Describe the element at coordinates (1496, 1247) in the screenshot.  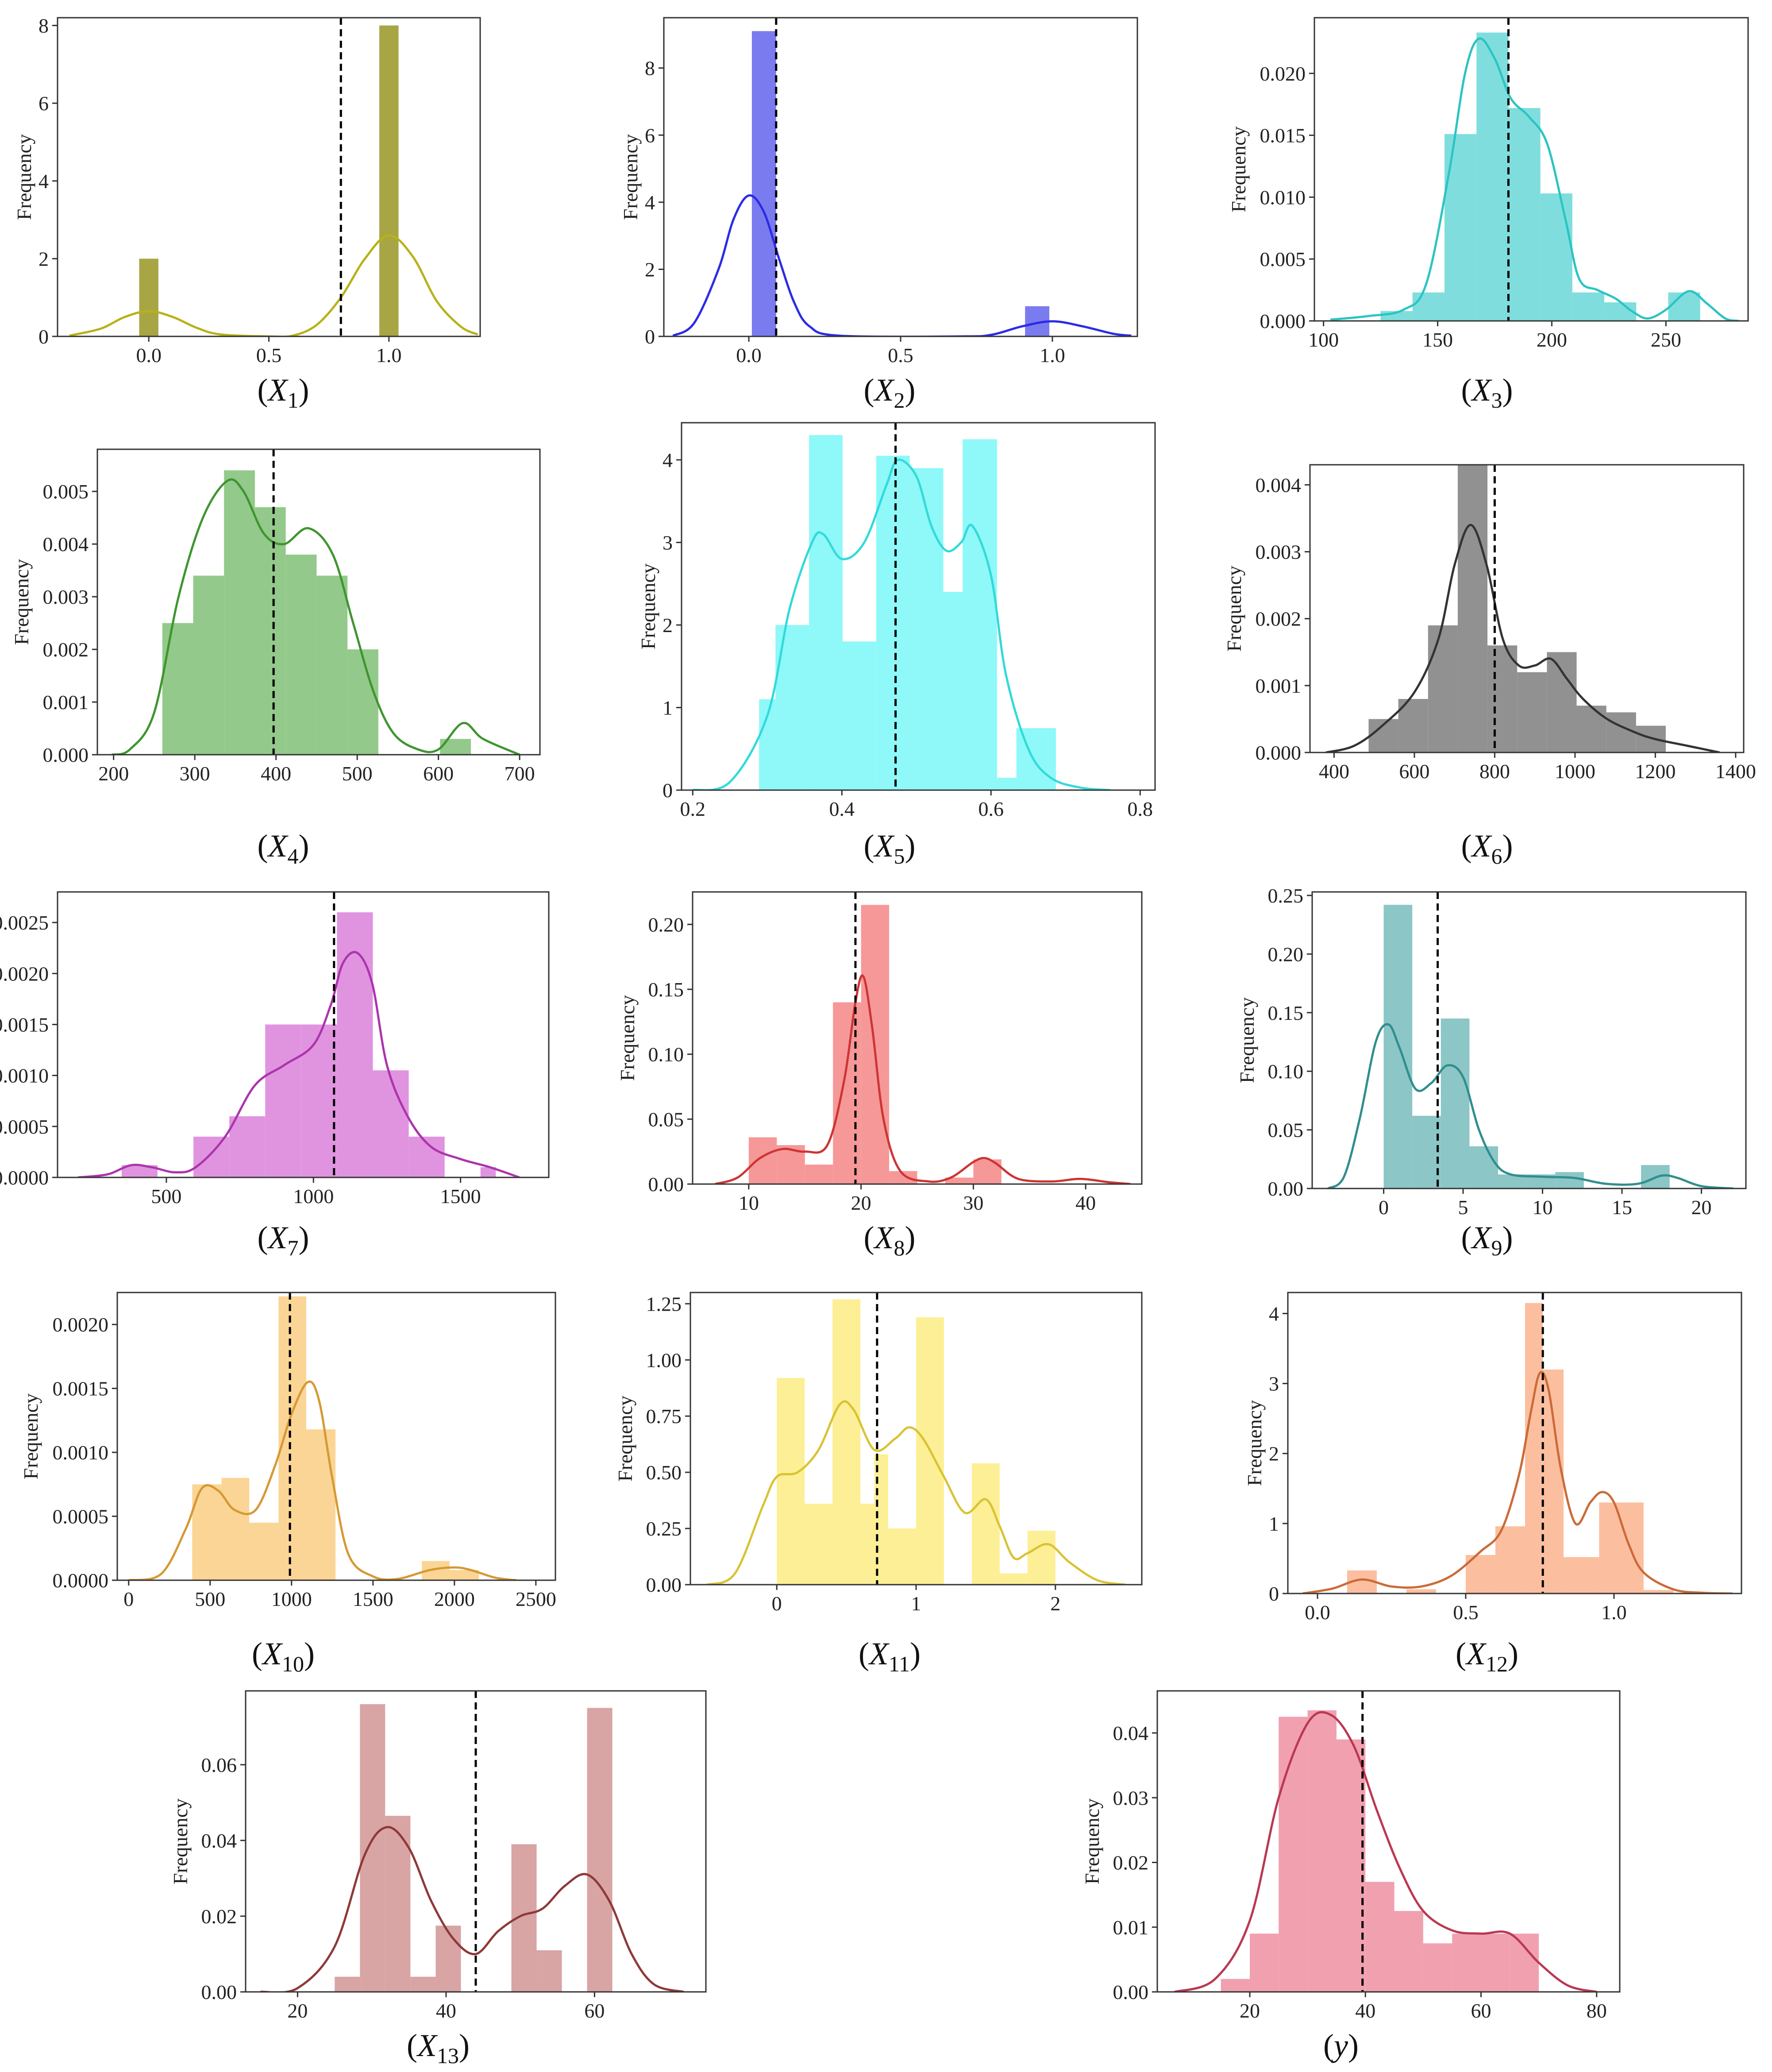
I see `caption-subscript: 9` at that location.